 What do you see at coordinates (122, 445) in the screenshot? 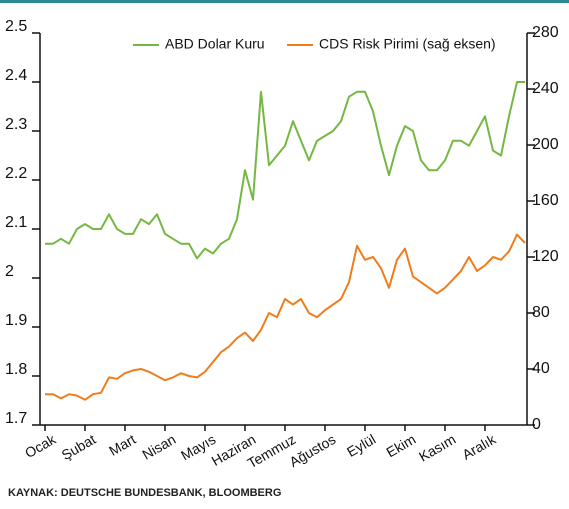
I see `x-tick-label: Mart` at bounding box center [122, 445].